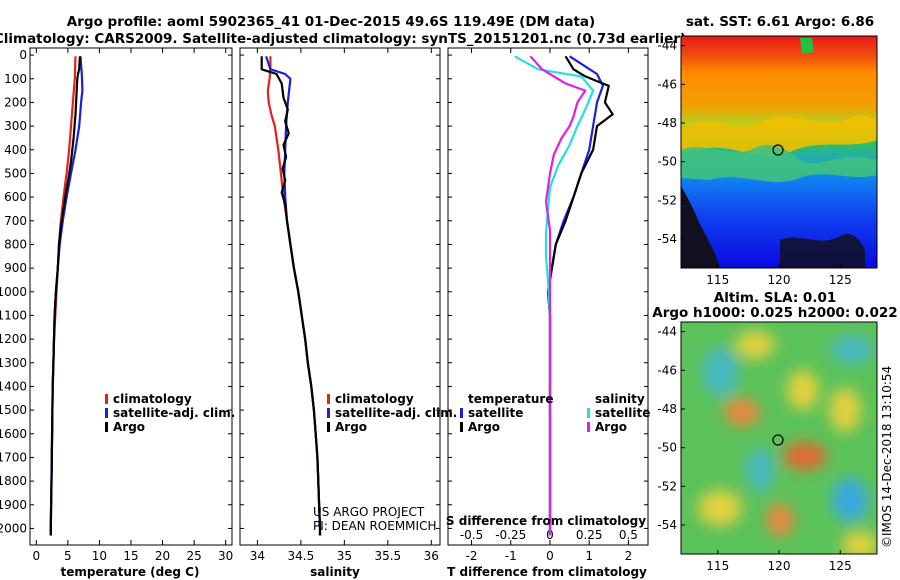 The height and width of the screenshot is (580, 900). I want to click on series-line-salinity-argo, so click(558, 295).